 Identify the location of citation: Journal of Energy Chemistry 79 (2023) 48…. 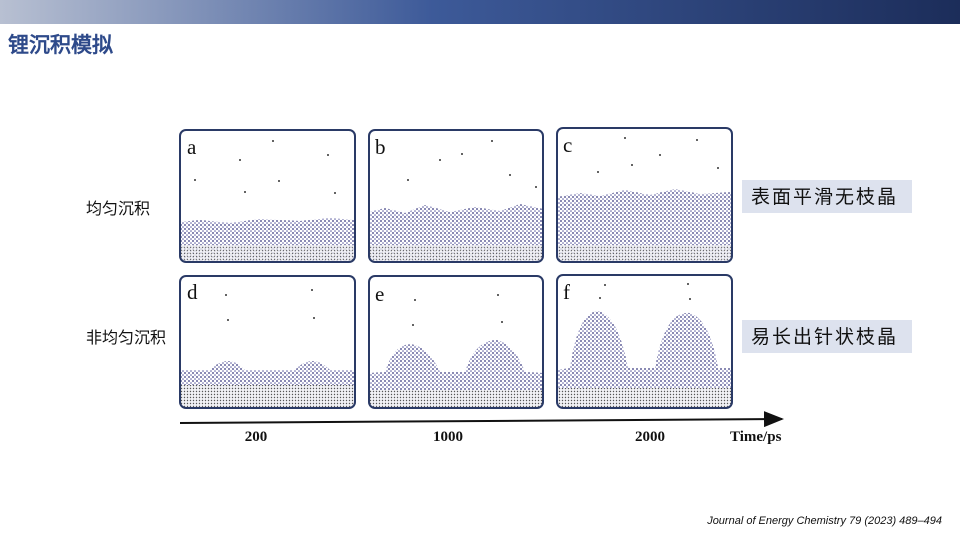
(824, 521).